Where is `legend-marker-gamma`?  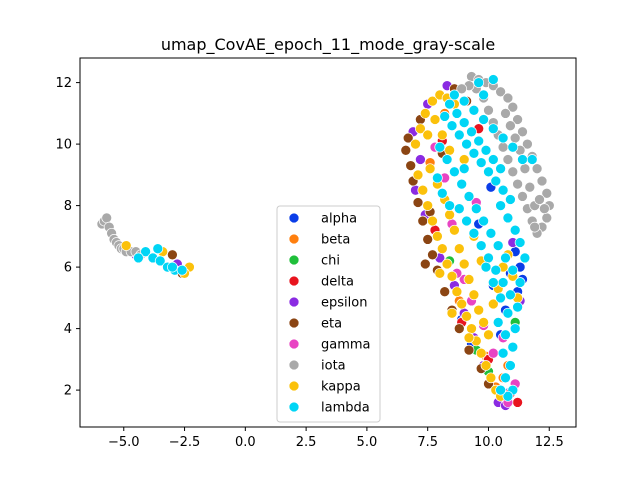 legend-marker-gamma is located at coordinates (294, 344).